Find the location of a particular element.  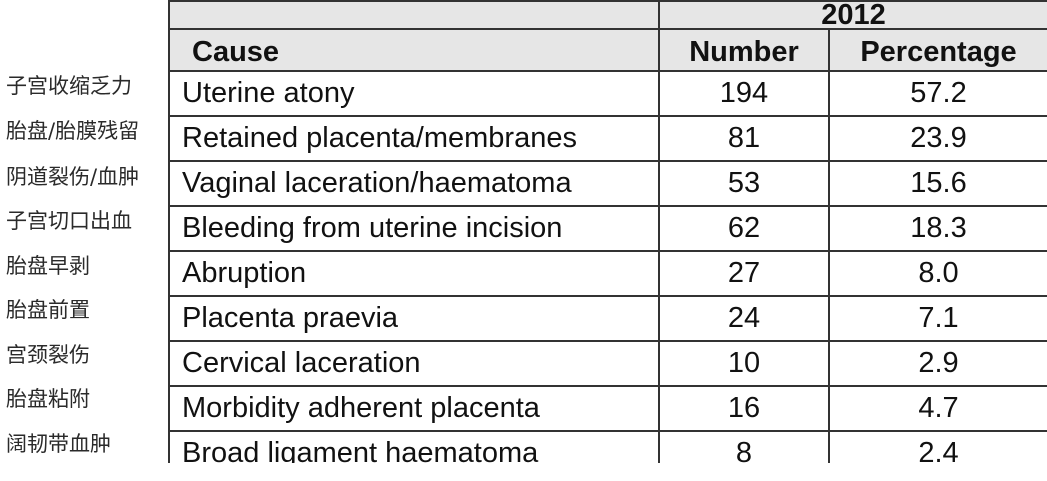

table-row: Uterine atony 194 57.2 is located at coordinates (607, 93).